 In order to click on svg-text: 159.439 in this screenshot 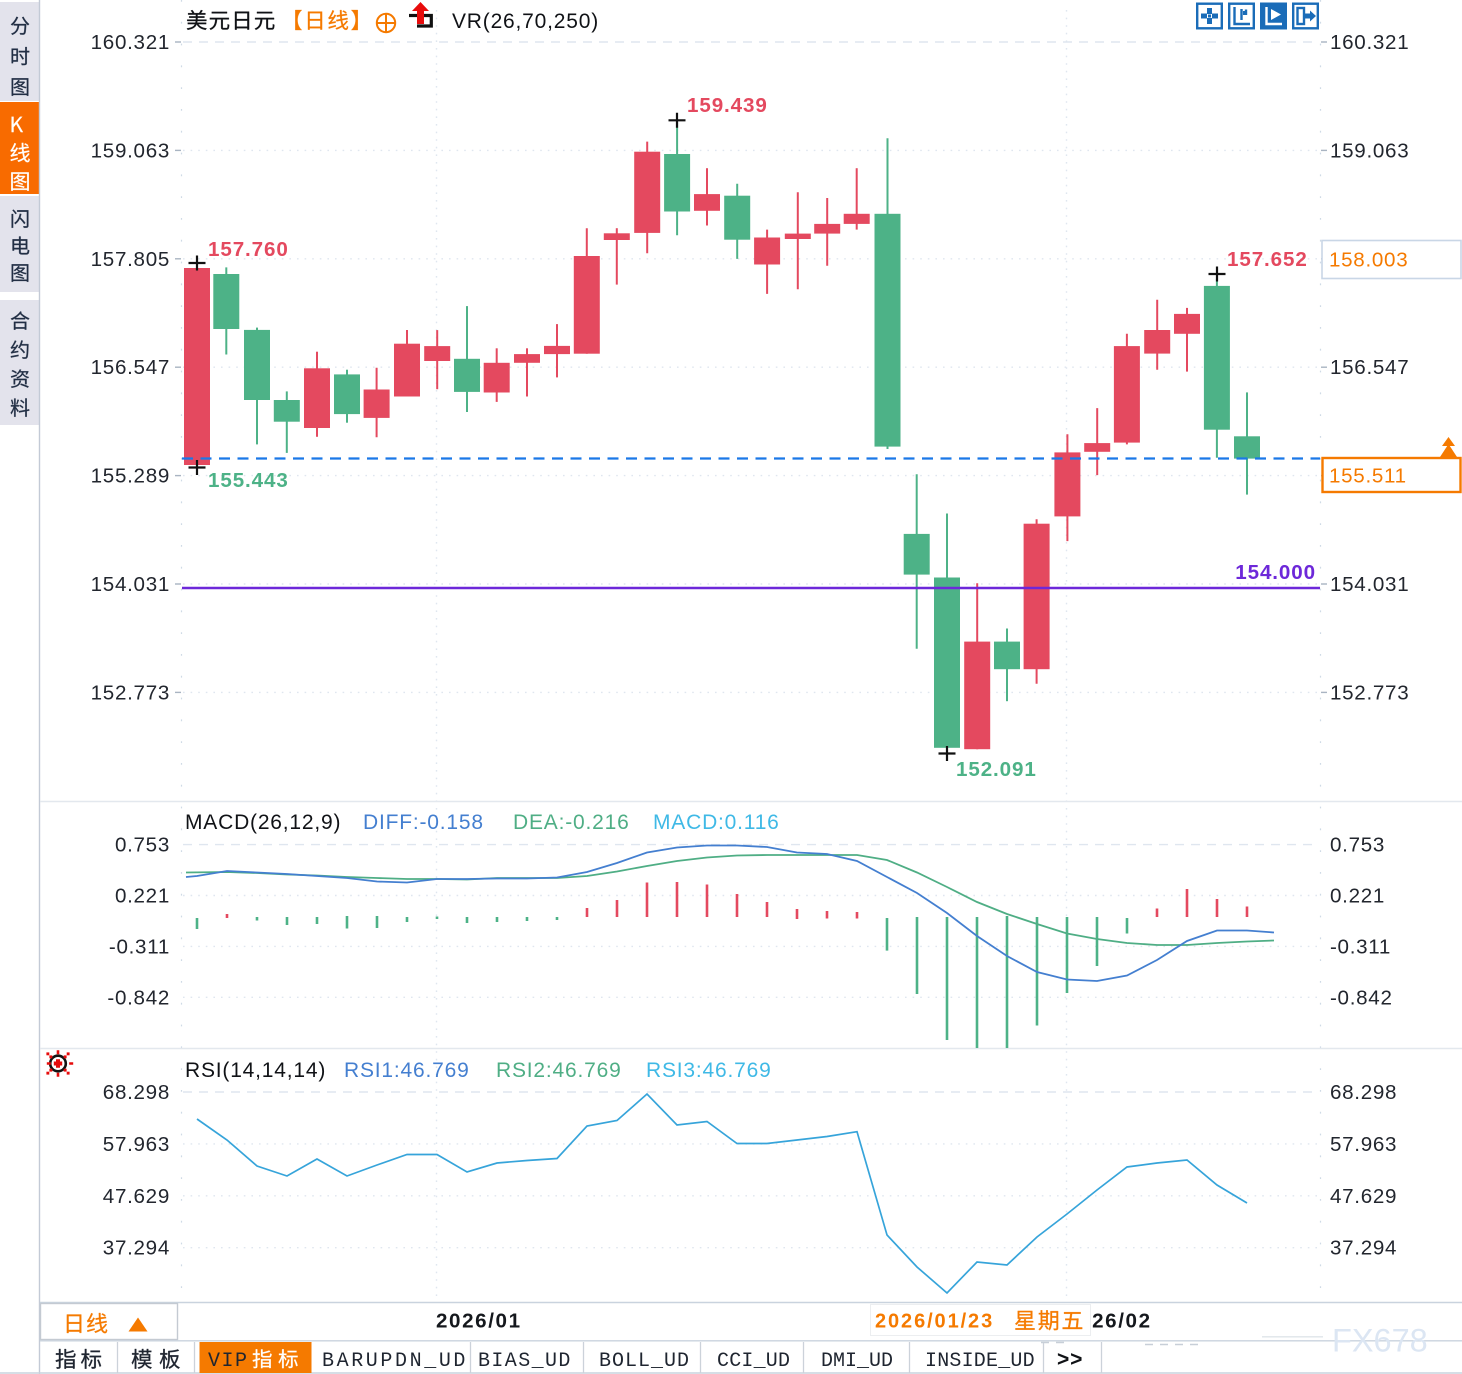, I will do `click(727, 105)`.